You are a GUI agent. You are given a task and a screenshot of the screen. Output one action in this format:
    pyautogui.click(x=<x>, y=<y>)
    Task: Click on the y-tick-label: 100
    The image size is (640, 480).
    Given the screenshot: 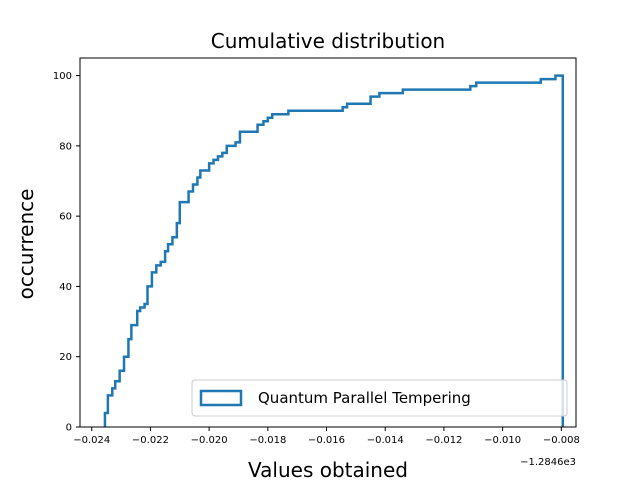 What is the action you would take?
    pyautogui.click(x=62, y=76)
    